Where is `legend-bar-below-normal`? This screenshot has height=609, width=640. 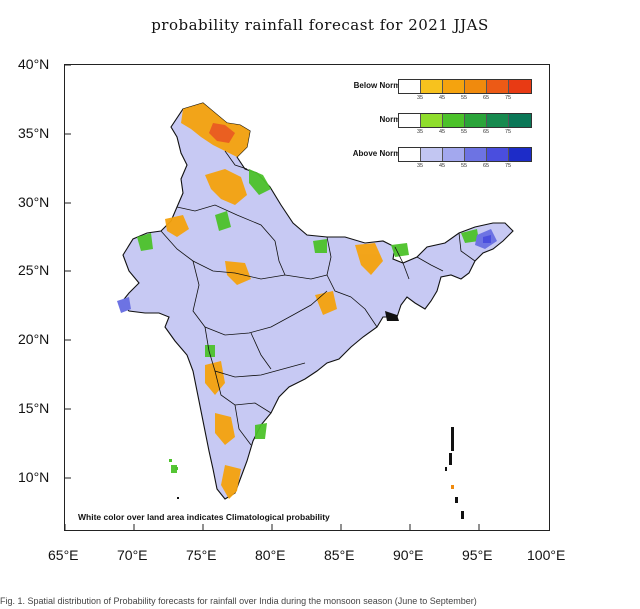 legend-bar-below-normal is located at coordinates (465, 86).